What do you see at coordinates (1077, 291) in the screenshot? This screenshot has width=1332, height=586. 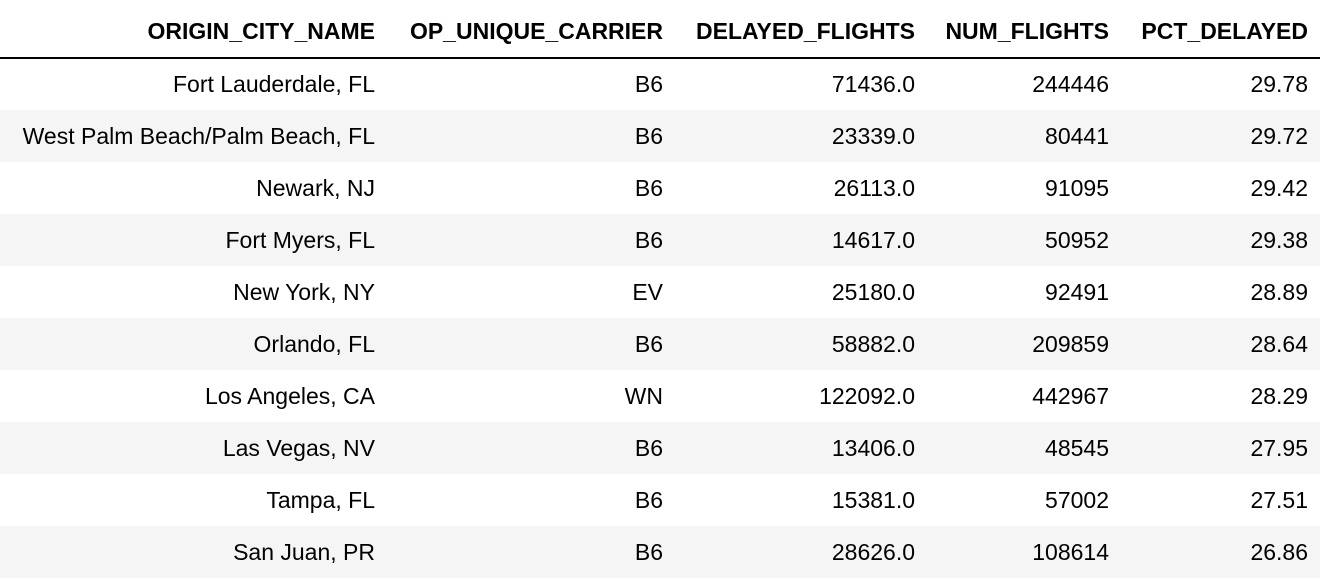 I see `cell-num-flights: 92491` at bounding box center [1077, 291].